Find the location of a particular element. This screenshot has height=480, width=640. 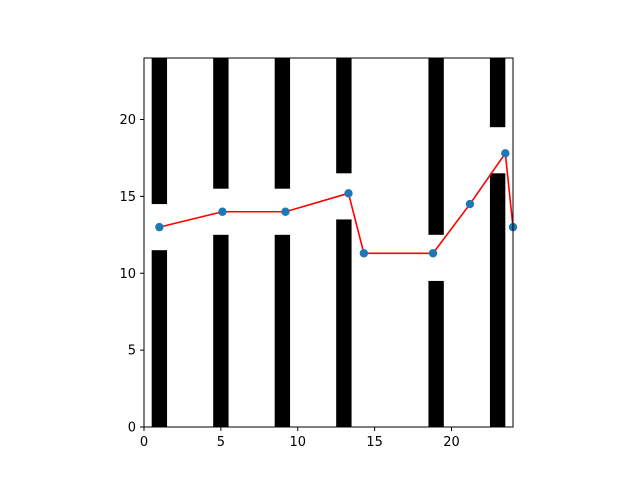

x-tick-label-3: 15 is located at coordinates (374, 442).